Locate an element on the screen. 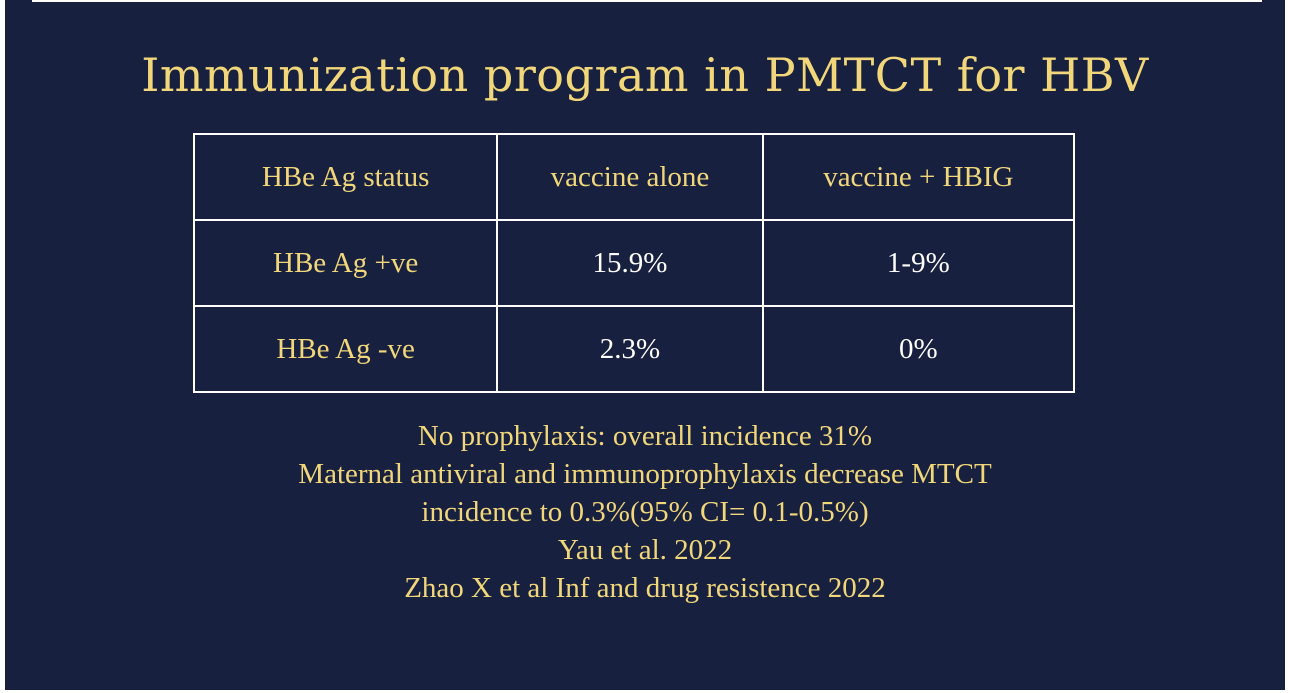 The height and width of the screenshot is (693, 1290). header-cell-vaccine-alone: vaccine alone is located at coordinates (630, 177).